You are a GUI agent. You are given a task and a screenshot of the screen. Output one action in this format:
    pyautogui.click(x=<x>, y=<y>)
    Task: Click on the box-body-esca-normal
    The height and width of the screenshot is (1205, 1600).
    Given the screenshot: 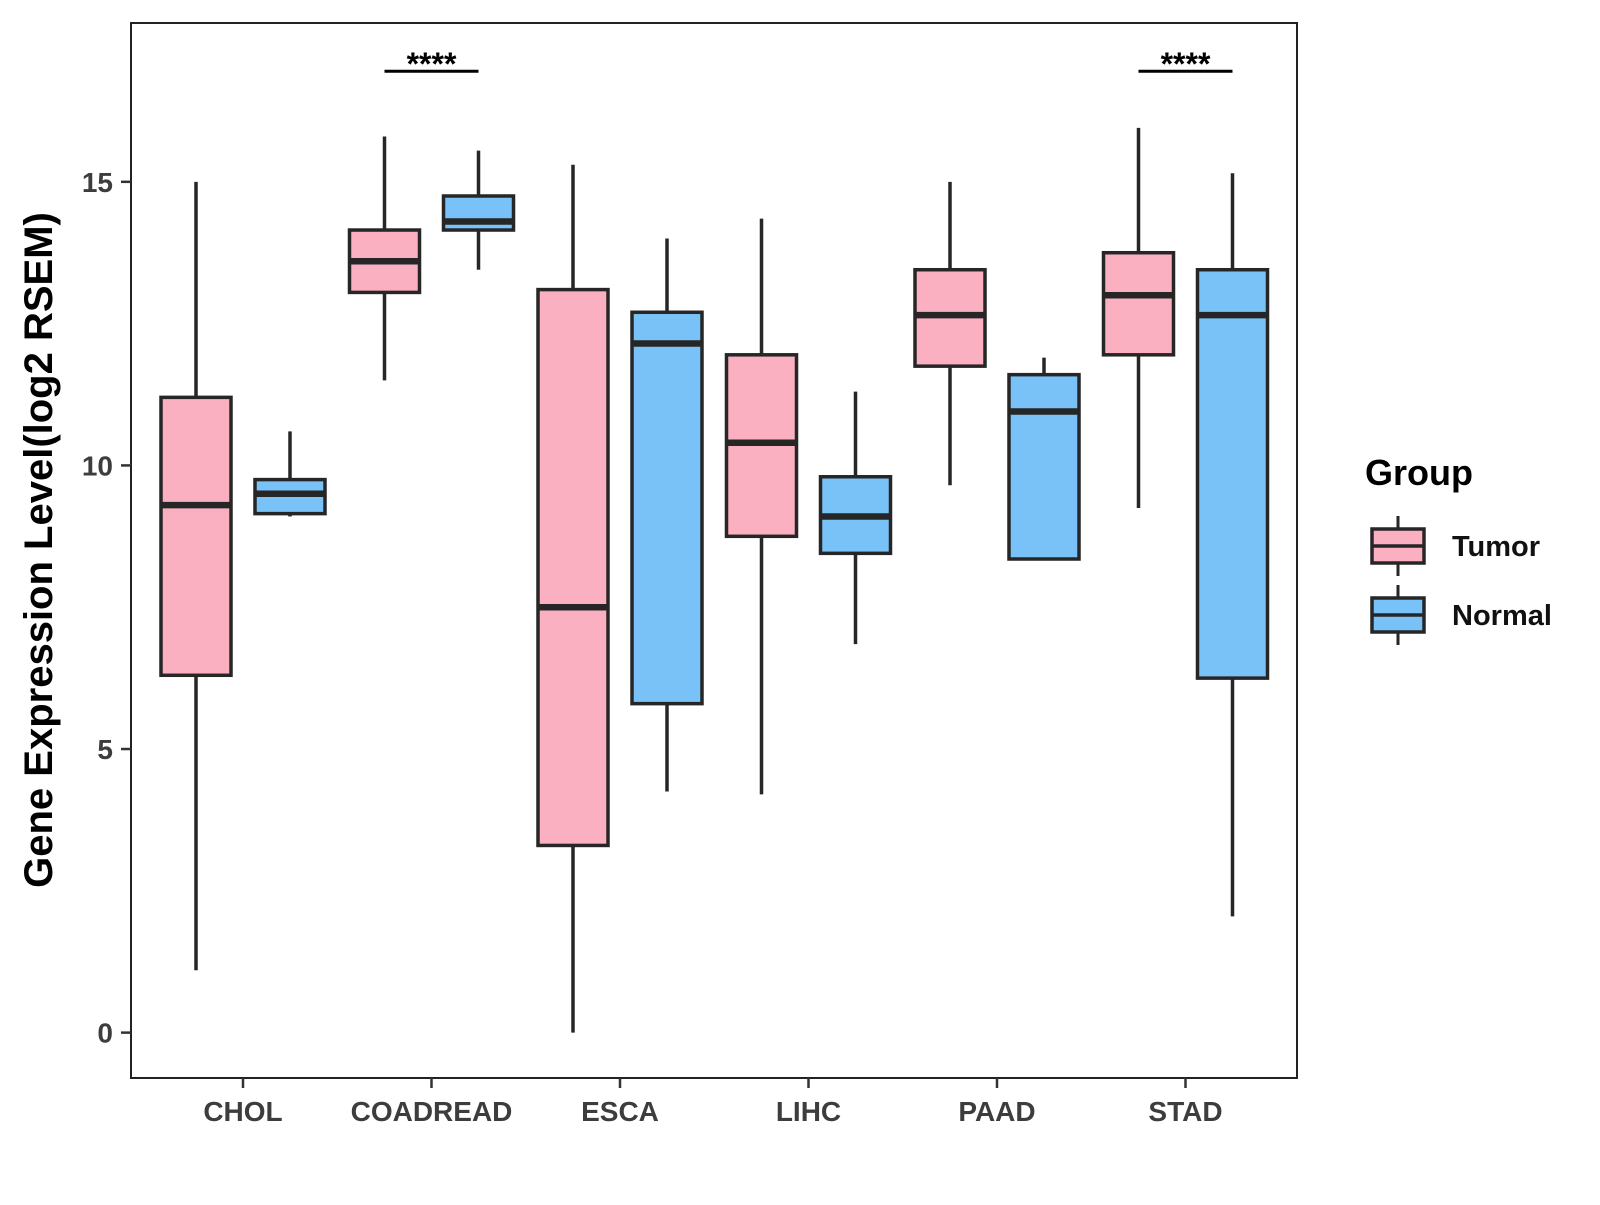 What is the action you would take?
    pyautogui.click(x=667, y=508)
    